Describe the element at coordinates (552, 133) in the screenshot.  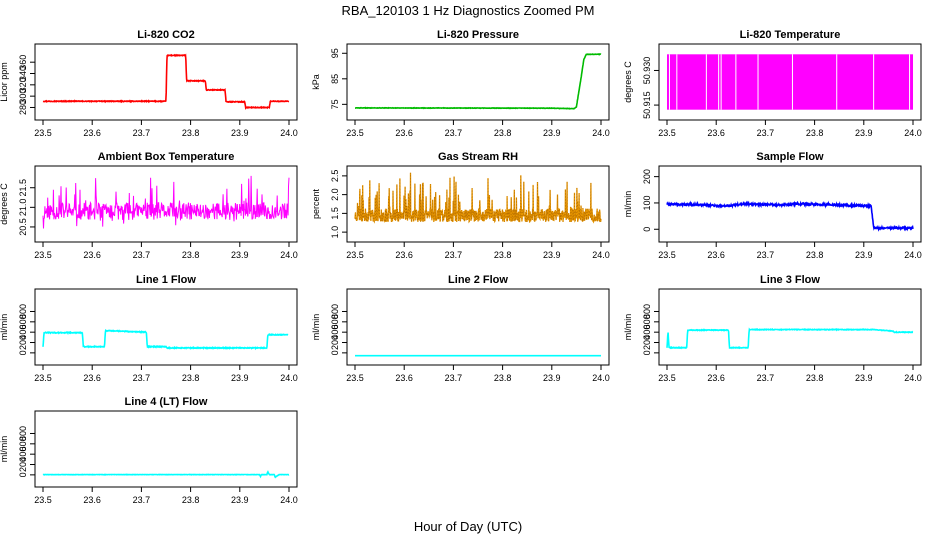
I see `panel-2-x-tick-label: 23.9` at that location.